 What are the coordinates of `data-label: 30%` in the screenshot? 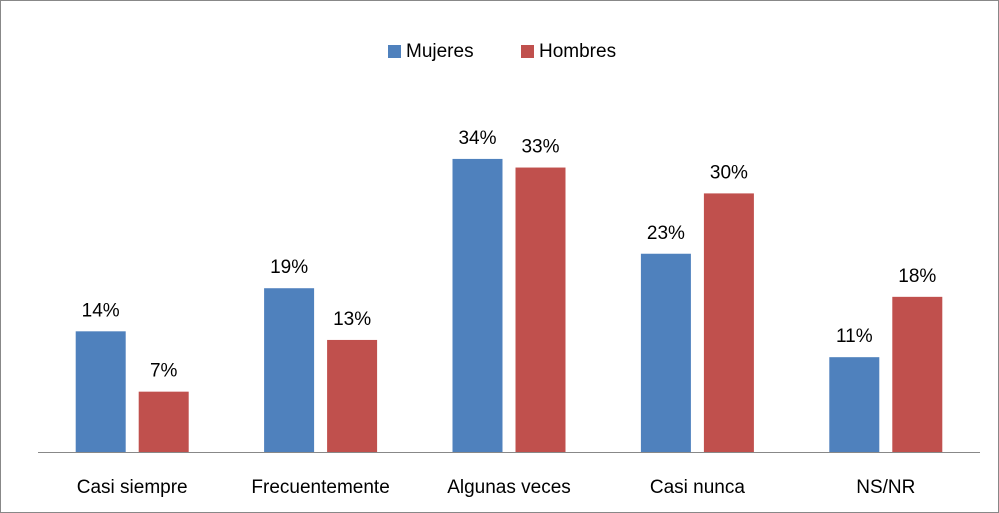 It's located at (729, 172).